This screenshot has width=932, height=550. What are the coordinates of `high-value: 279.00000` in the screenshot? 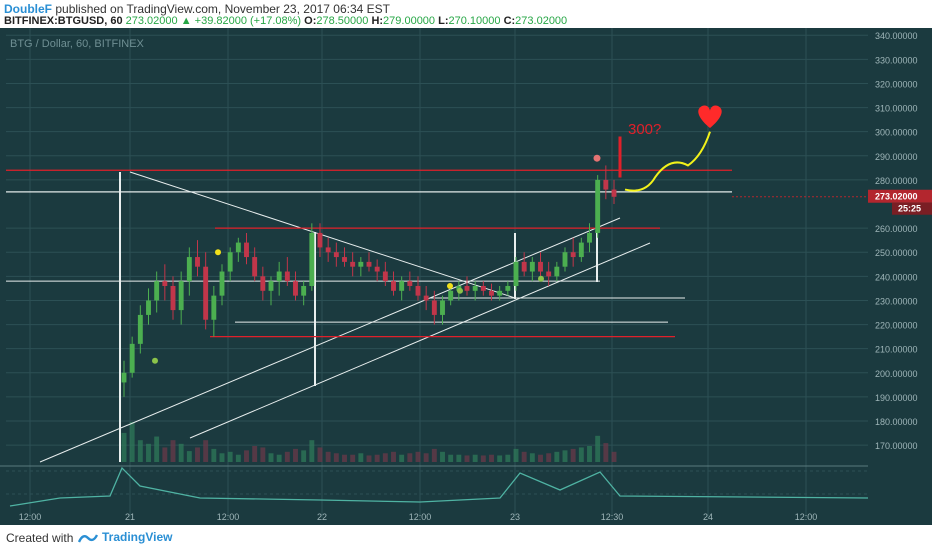 It's located at (409, 21).